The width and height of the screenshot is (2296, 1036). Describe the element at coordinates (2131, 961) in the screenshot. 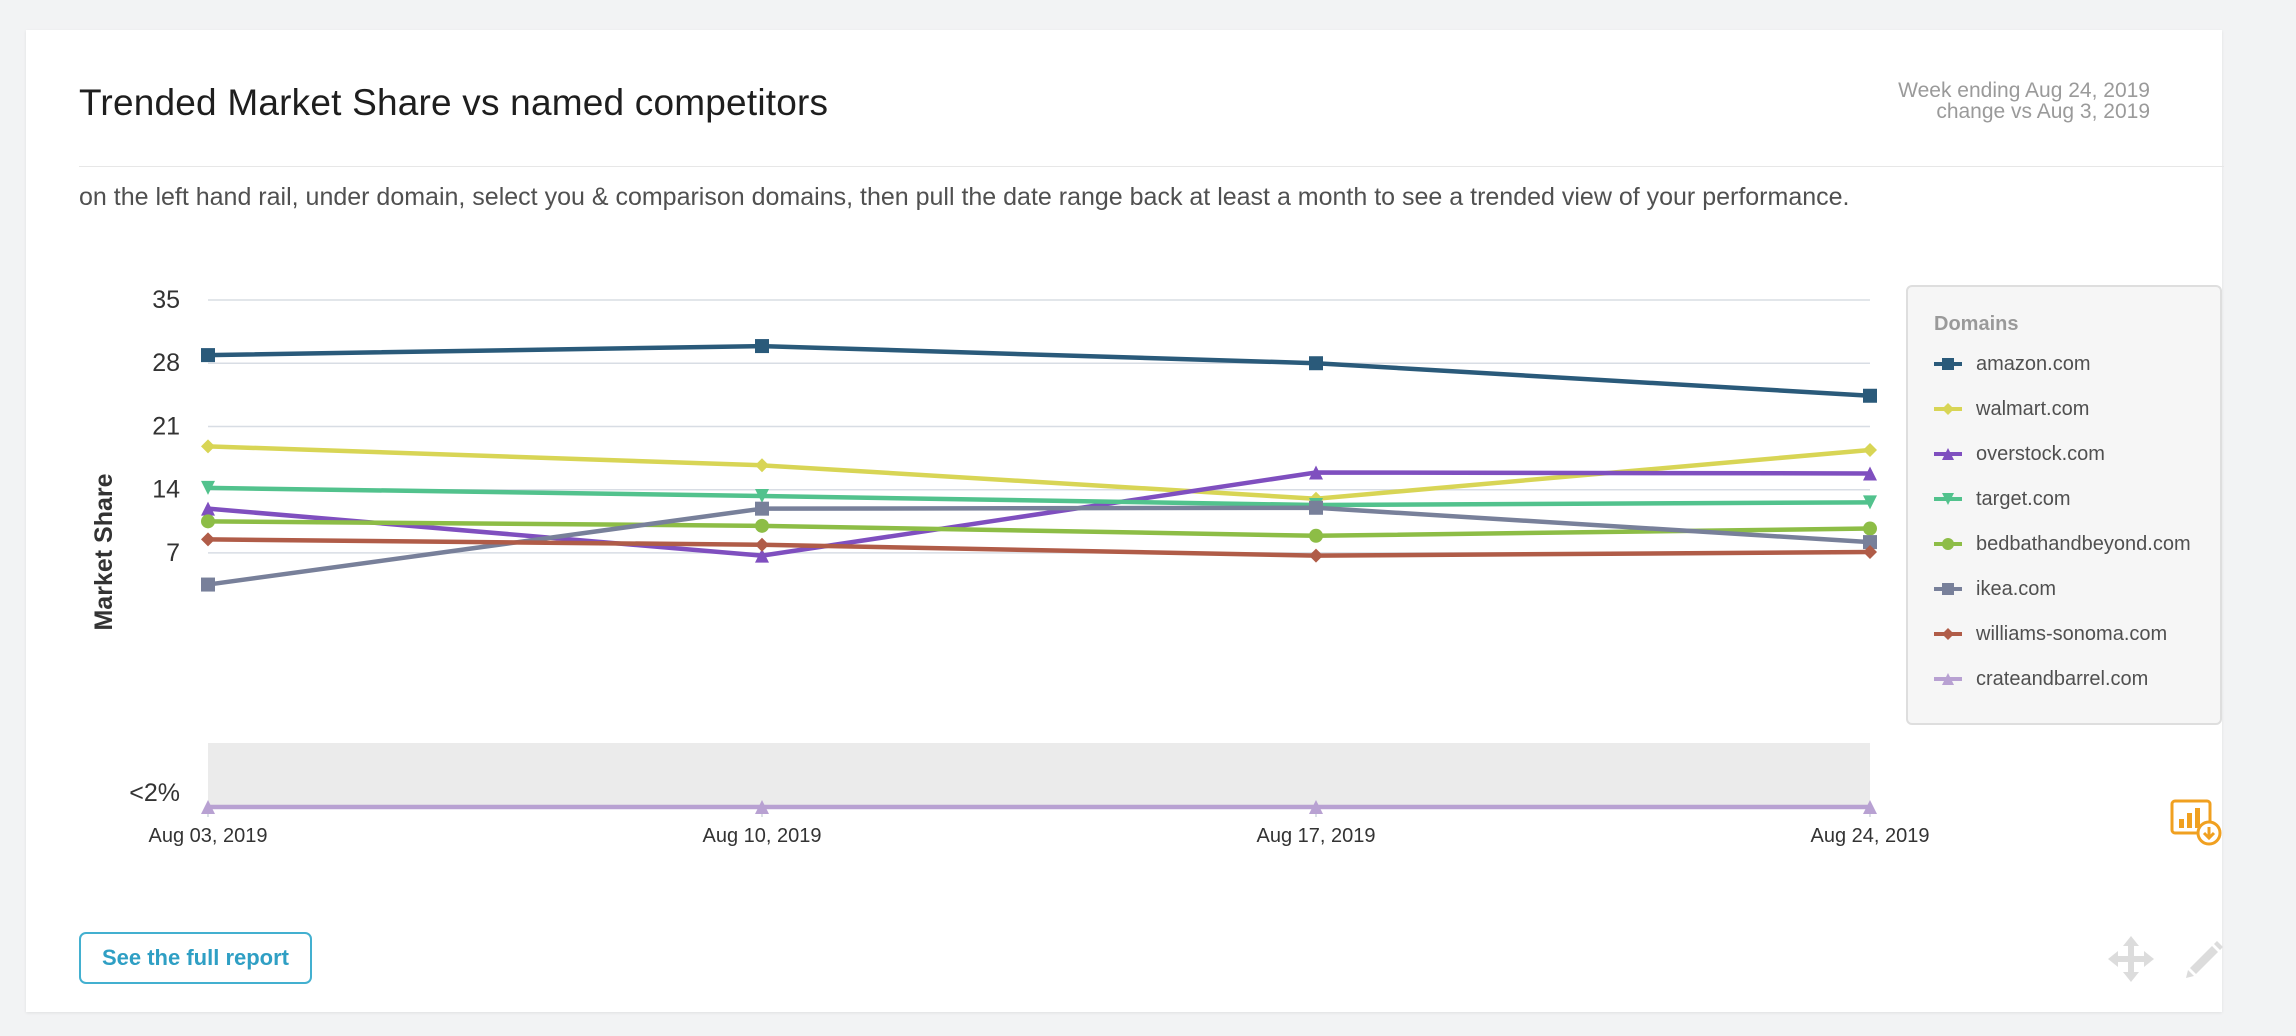

I see `move-icon` at that location.